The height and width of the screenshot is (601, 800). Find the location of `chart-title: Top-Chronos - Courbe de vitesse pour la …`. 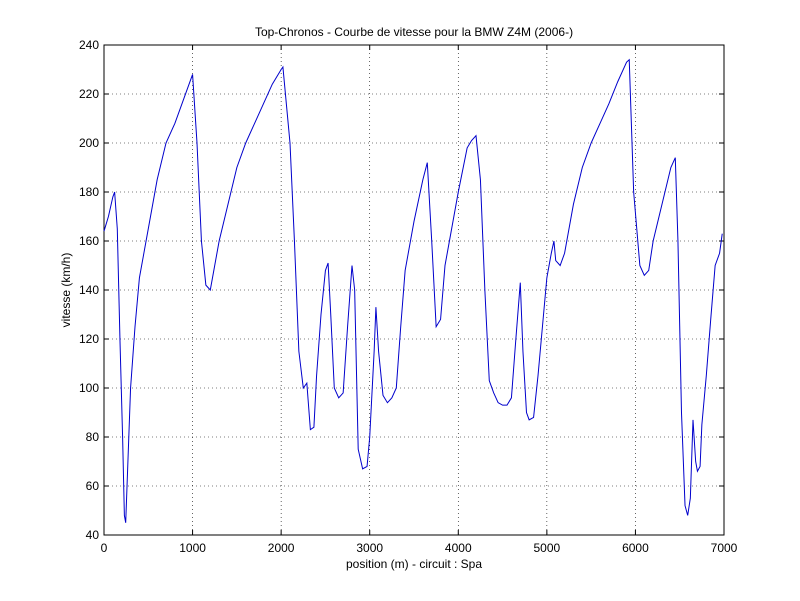

chart-title: Top-Chronos - Courbe de vitesse pour la … is located at coordinates (414, 32).